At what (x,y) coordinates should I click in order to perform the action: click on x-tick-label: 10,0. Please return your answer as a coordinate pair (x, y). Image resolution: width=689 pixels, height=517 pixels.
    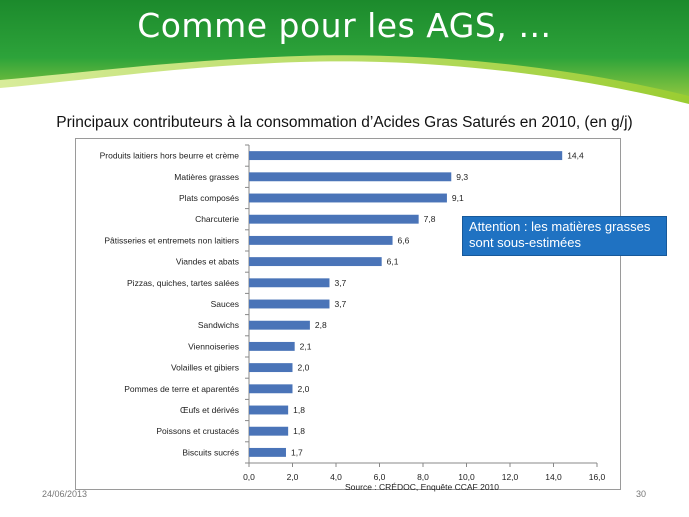
    Looking at the image, I should click on (466, 477).